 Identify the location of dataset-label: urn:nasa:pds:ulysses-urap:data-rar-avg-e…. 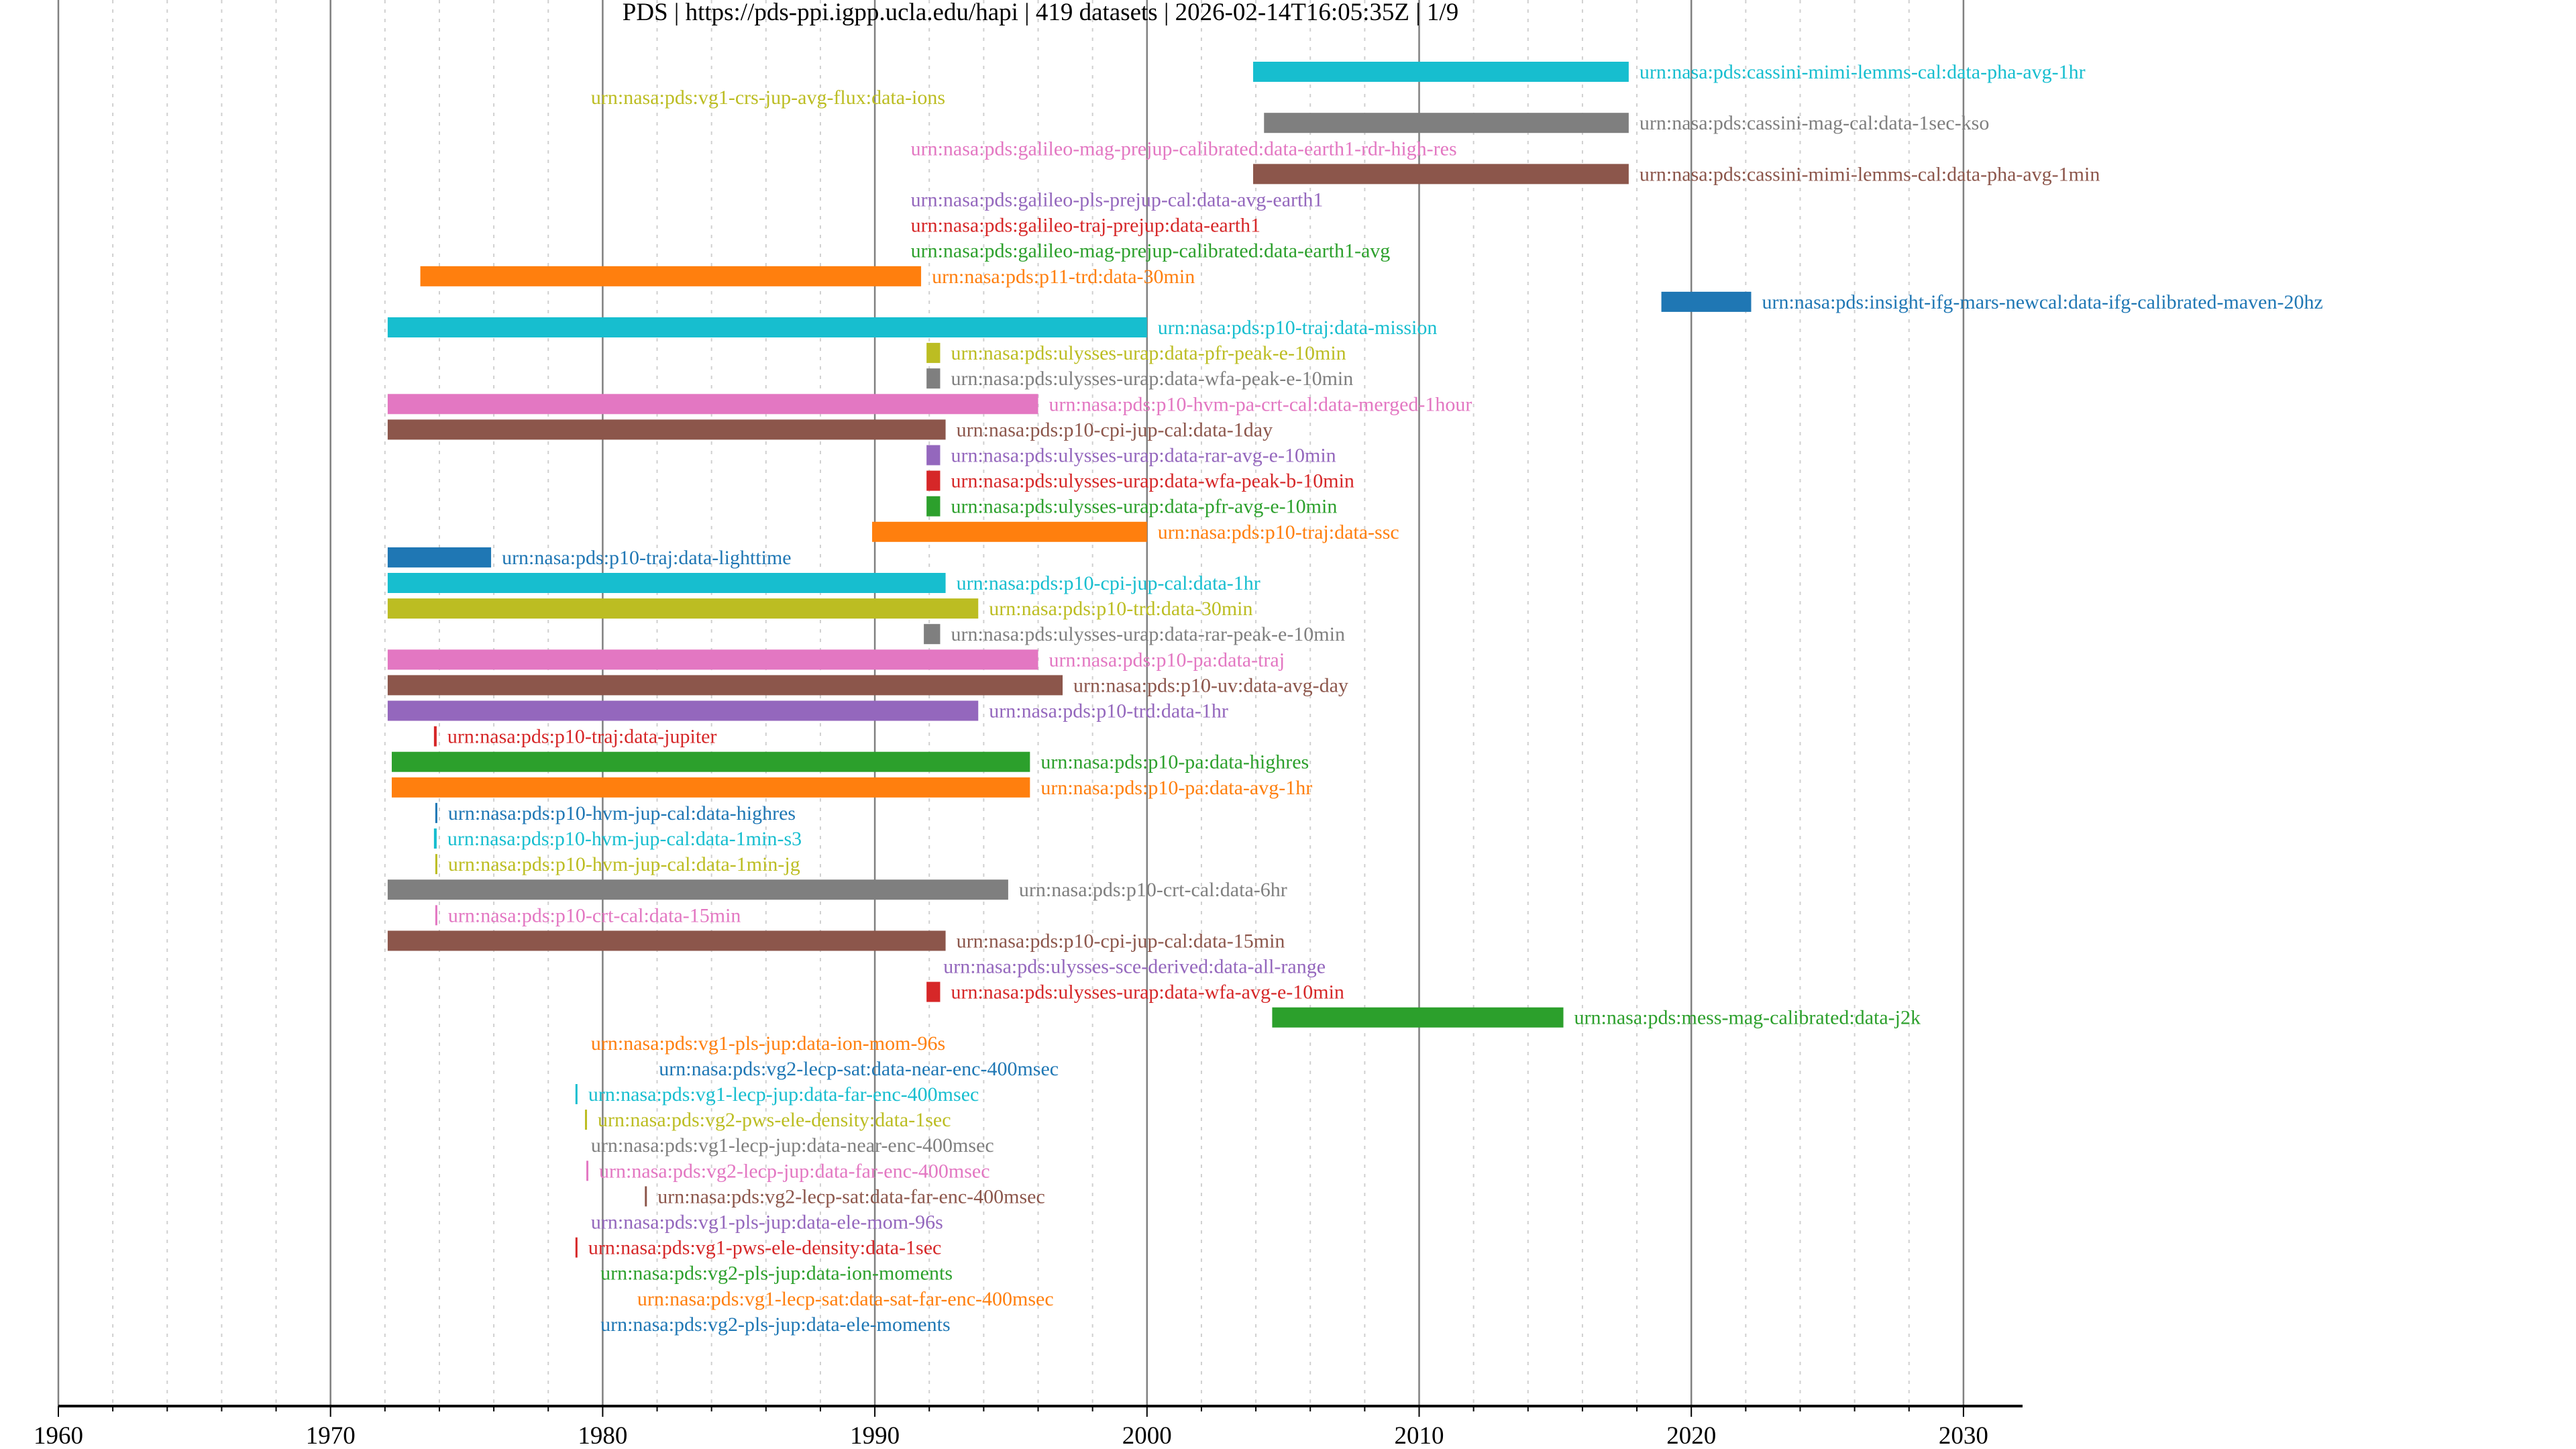
(1143, 456).